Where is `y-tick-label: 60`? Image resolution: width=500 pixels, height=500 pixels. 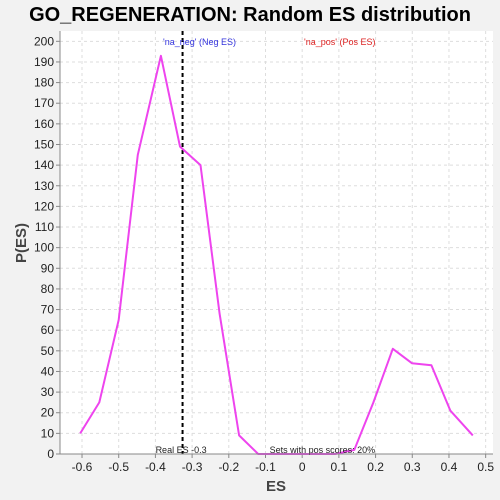
y-tick-label: 60 is located at coordinates (48, 330).